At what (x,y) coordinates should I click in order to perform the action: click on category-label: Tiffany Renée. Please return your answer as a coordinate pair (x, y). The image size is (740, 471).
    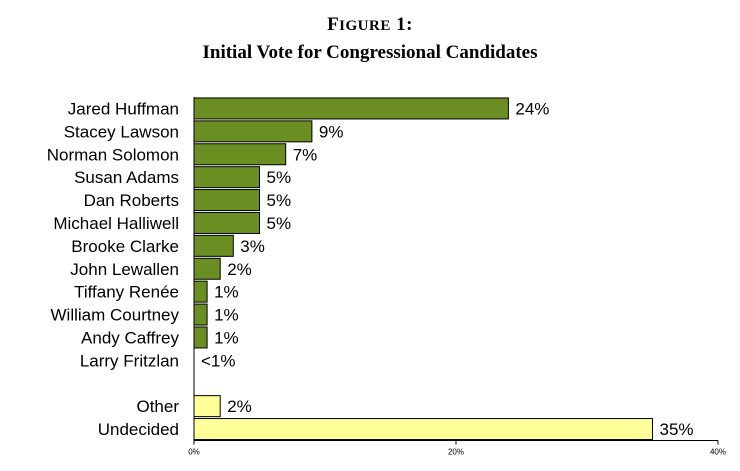
    Looking at the image, I should click on (126, 292).